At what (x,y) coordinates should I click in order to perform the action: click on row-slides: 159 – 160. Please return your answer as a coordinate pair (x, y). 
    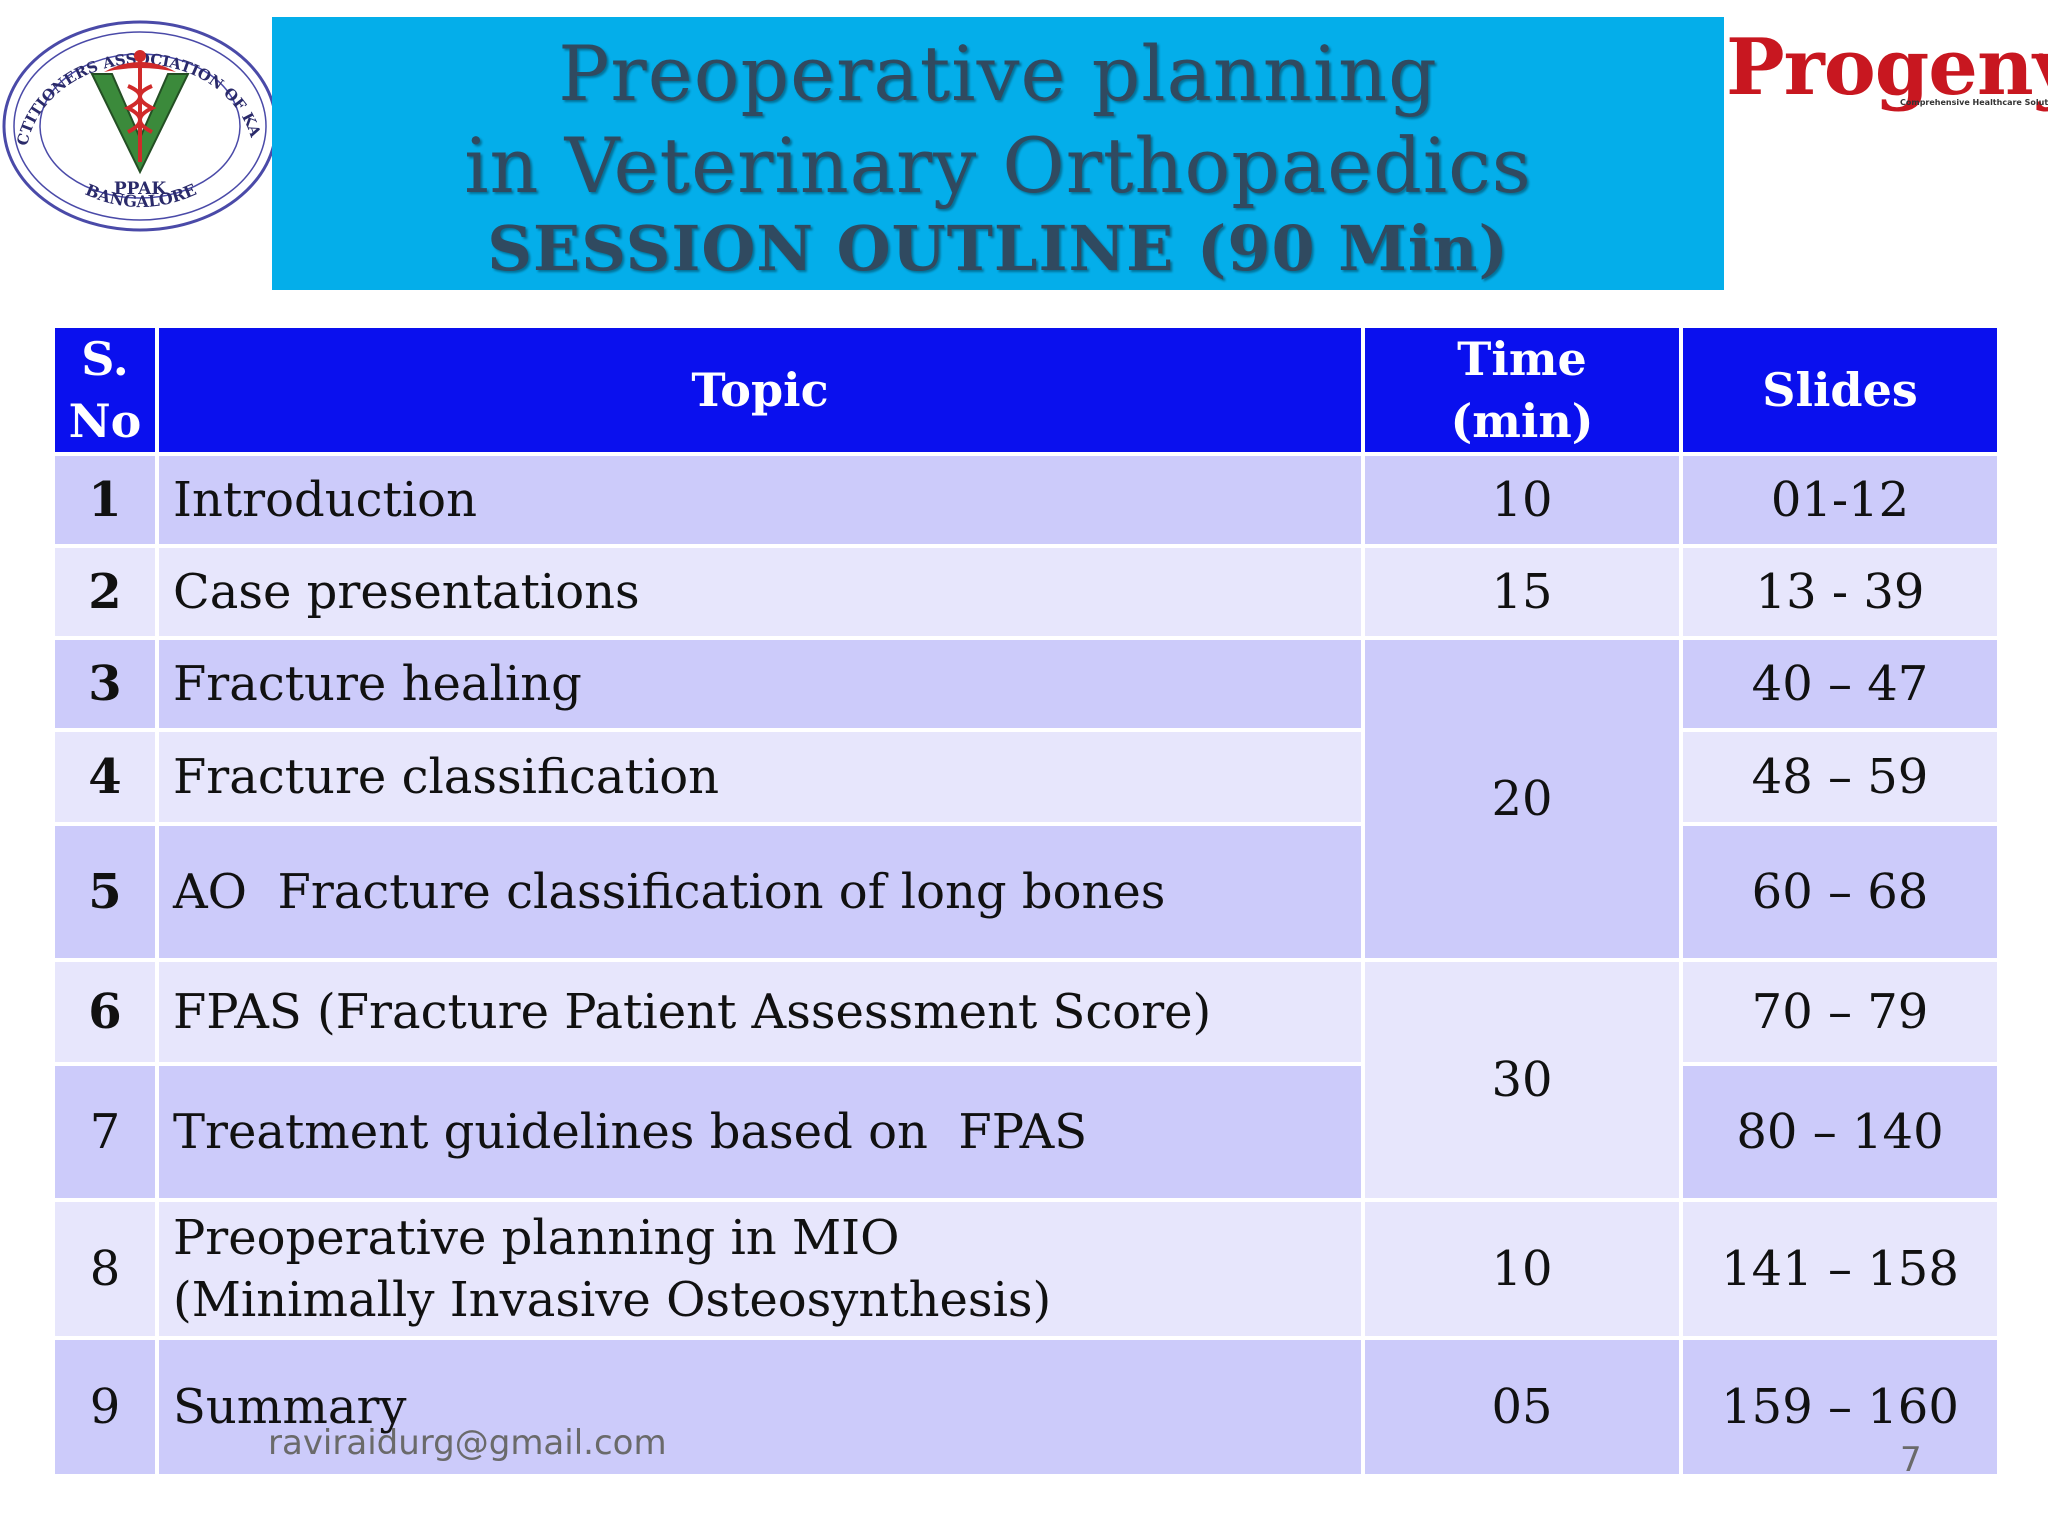
    Looking at the image, I should click on (1840, 1407).